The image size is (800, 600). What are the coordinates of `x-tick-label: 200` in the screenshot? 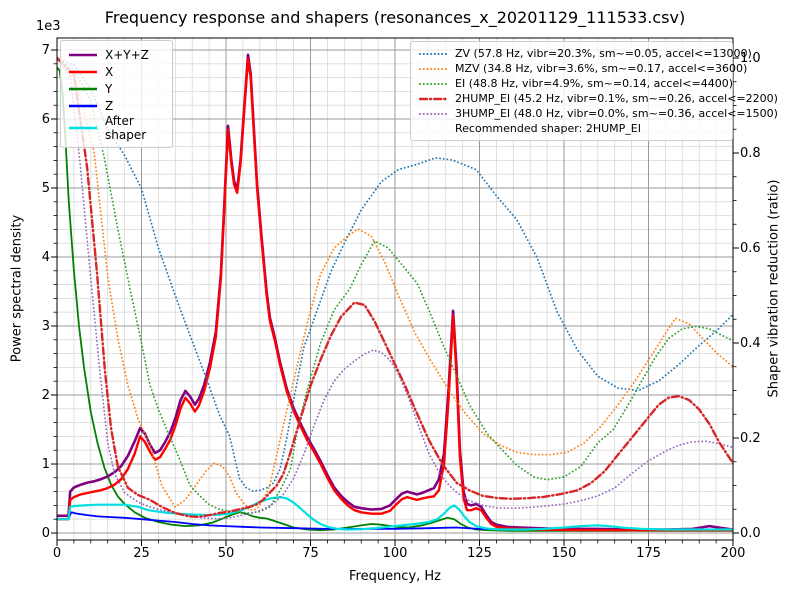 It's located at (733, 553).